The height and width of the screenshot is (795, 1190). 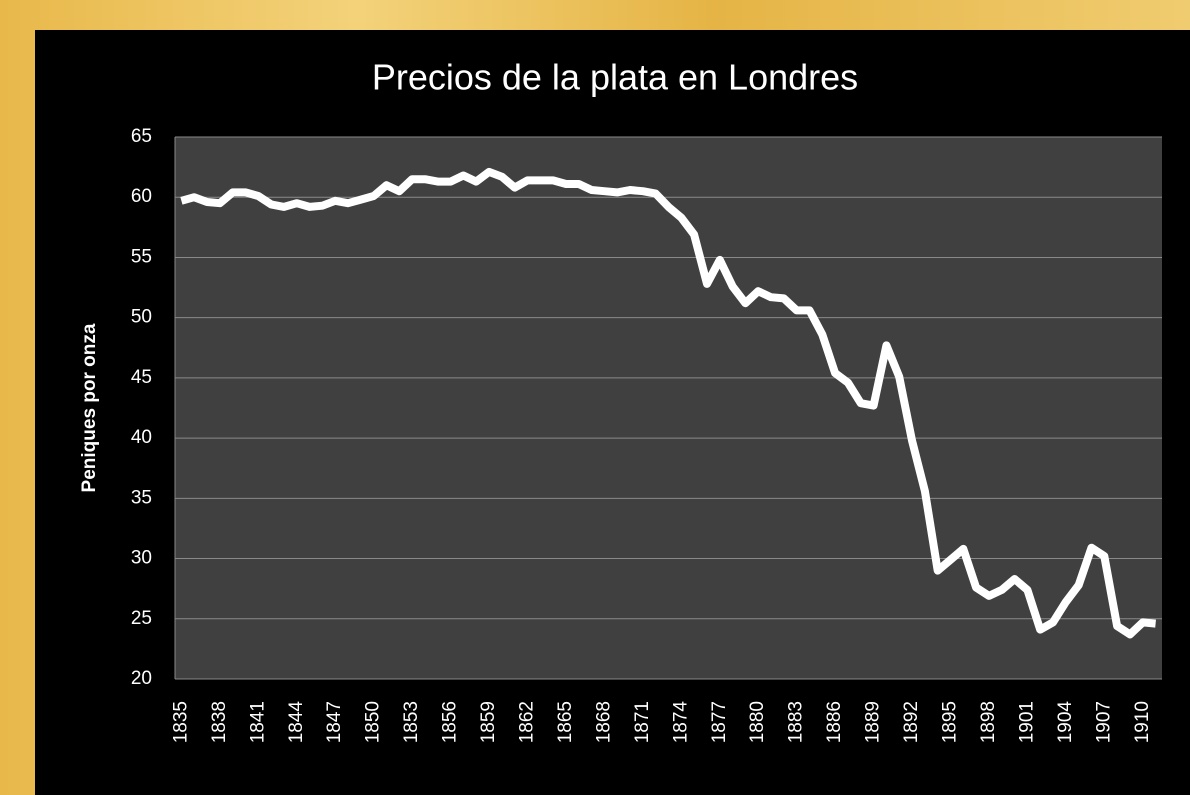 I want to click on x-tick-label: 1835, so click(x=180, y=722).